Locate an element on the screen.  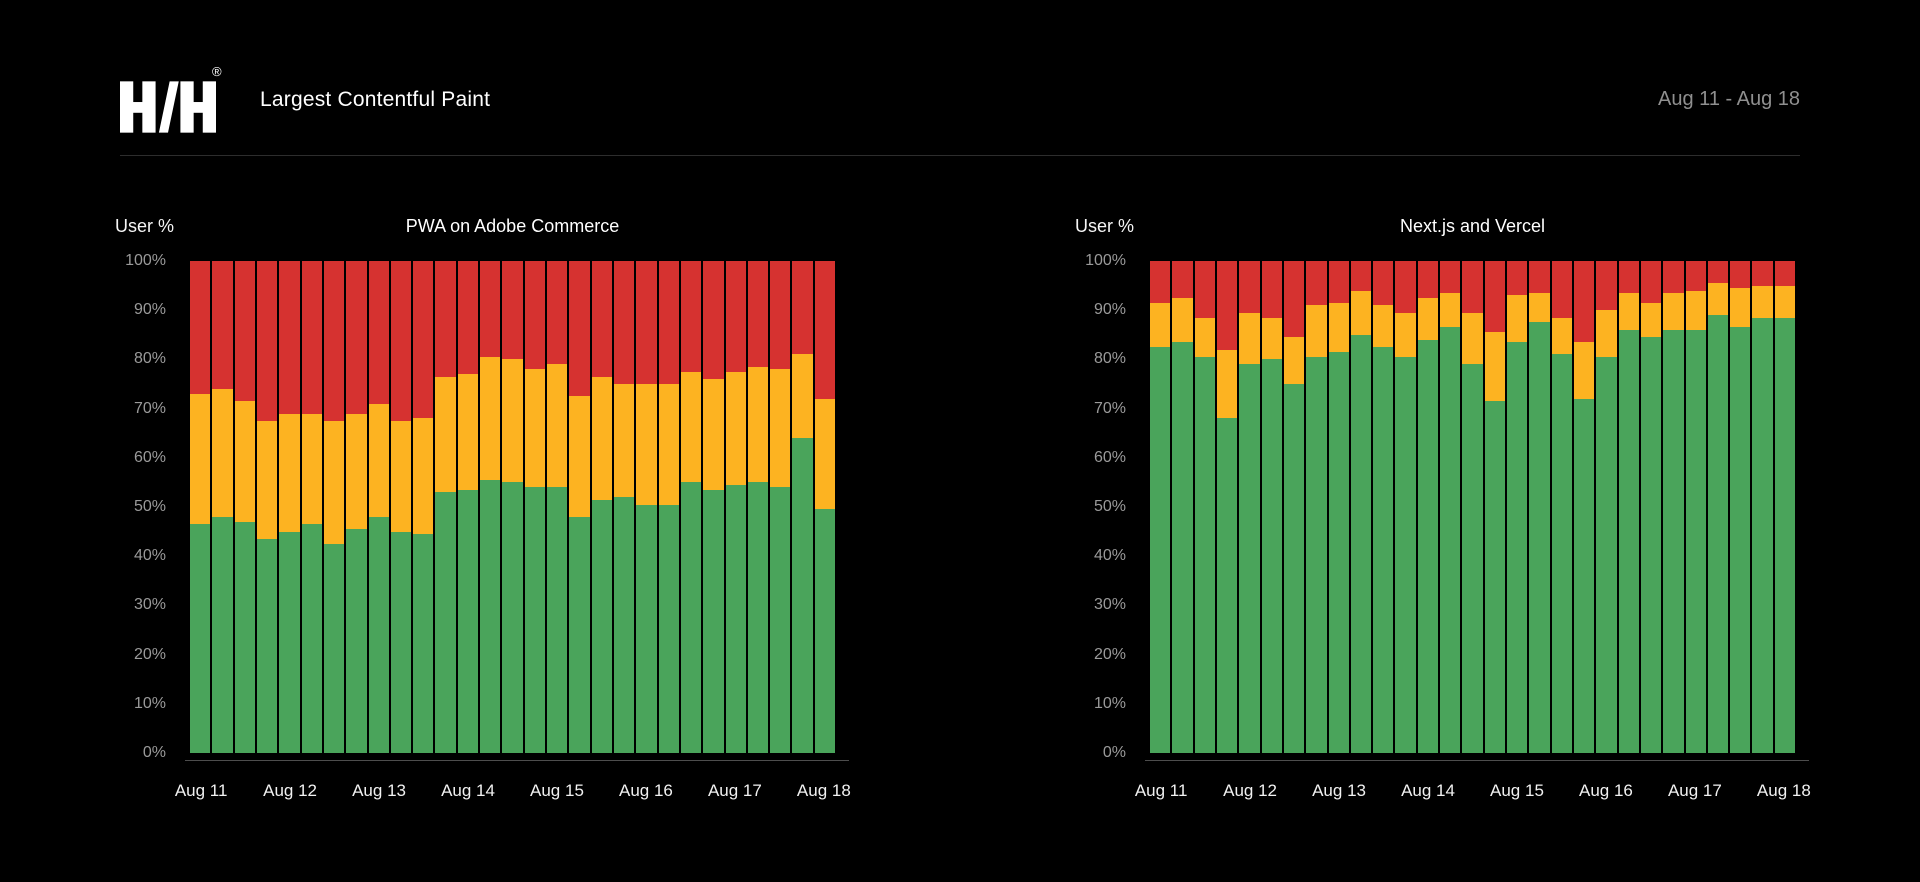
x-tick-label: Aug 12 is located at coordinates (1250, 790).